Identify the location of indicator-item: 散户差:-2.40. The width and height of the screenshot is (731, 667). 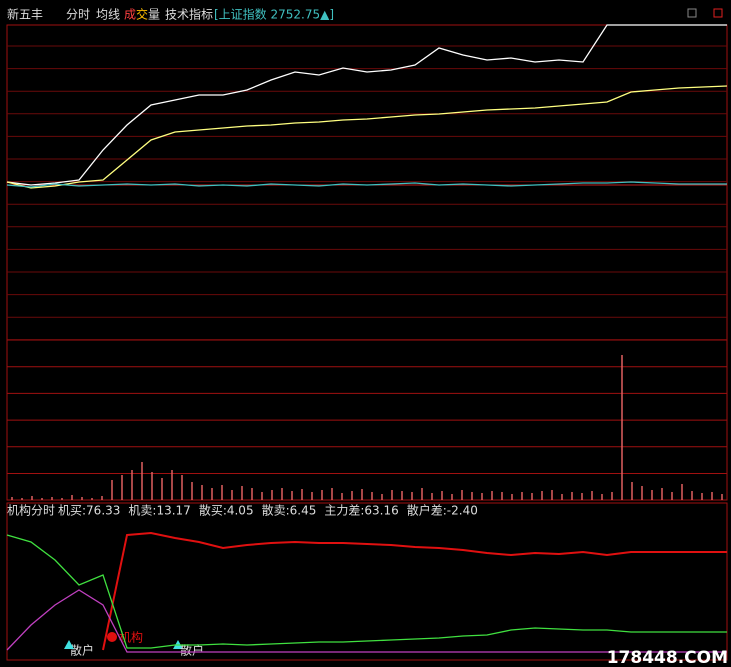
(442, 510).